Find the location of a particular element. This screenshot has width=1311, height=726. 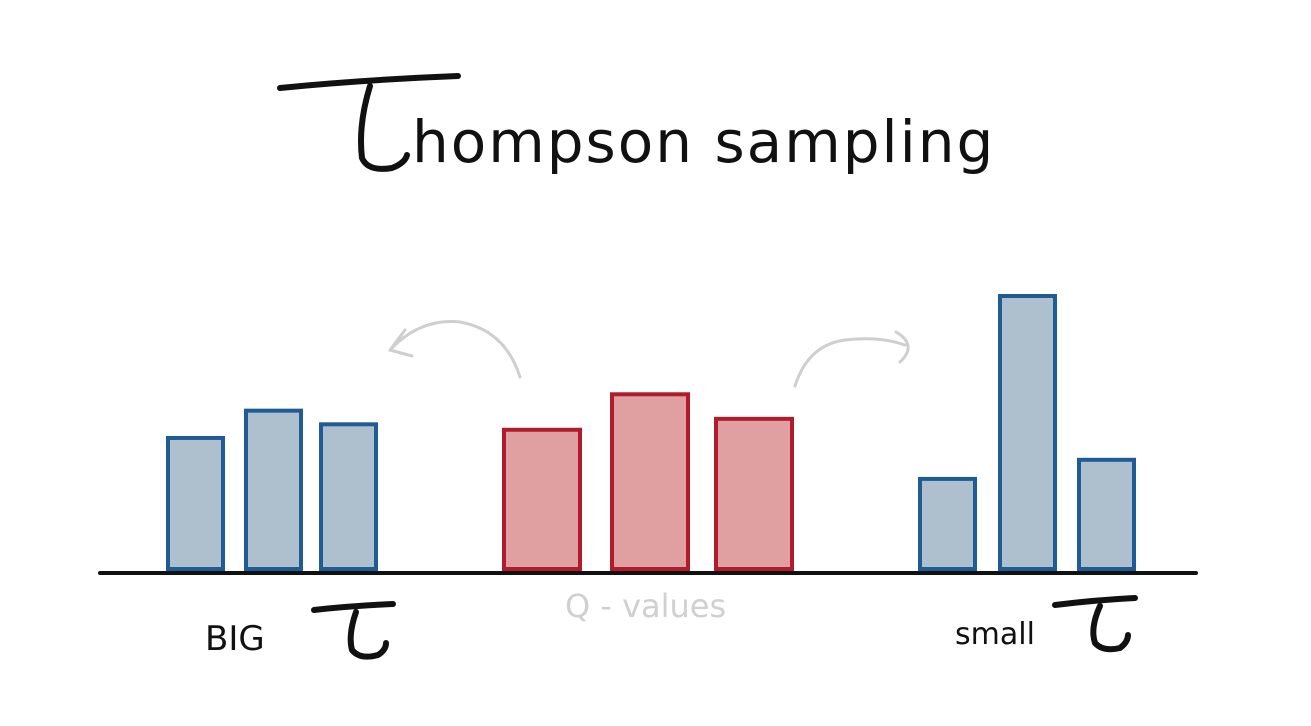

q-values is located at coordinates (648, 481).